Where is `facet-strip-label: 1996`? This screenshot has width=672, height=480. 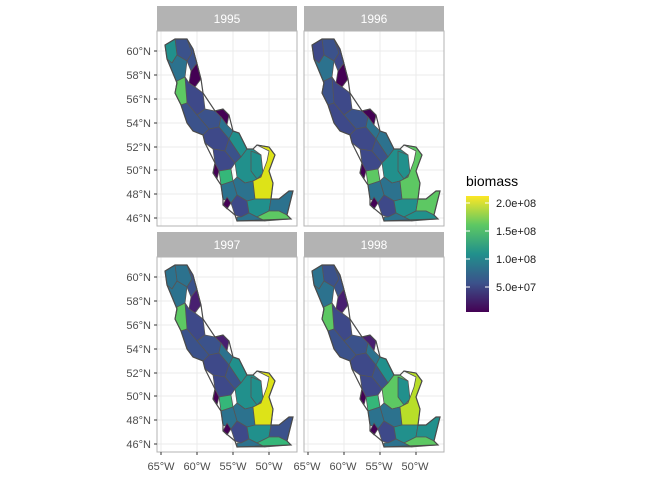 facet-strip-label: 1996 is located at coordinates (374, 19).